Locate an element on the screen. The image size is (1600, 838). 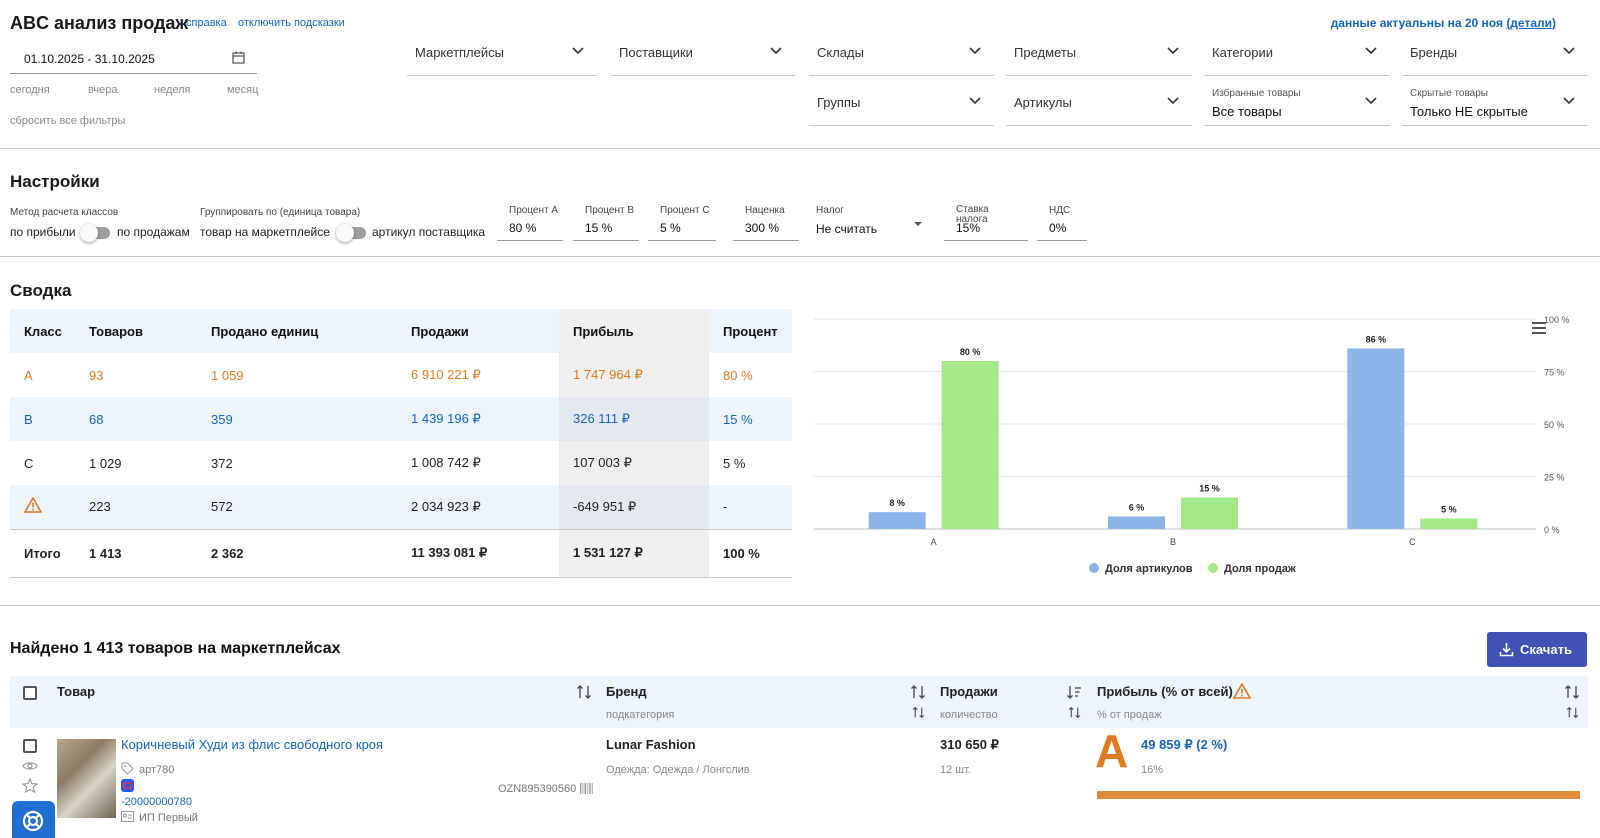
star-icon is located at coordinates (30, 785).